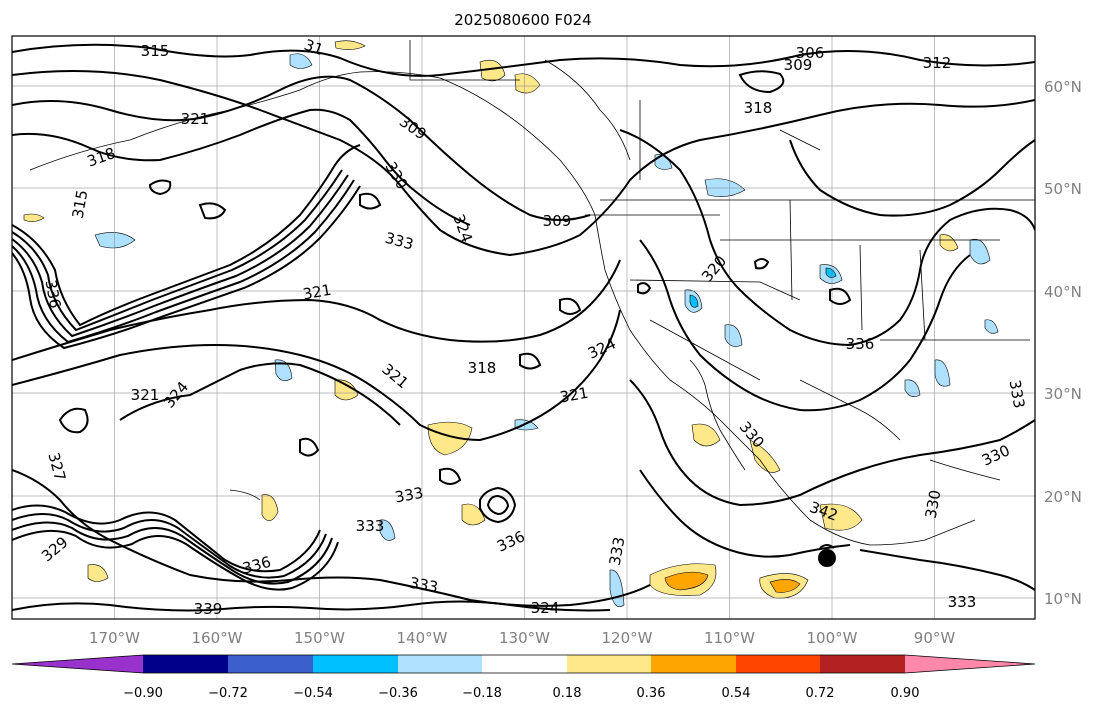 The image size is (1105, 712). I want to click on storm-marker-tail, so click(827, 546).